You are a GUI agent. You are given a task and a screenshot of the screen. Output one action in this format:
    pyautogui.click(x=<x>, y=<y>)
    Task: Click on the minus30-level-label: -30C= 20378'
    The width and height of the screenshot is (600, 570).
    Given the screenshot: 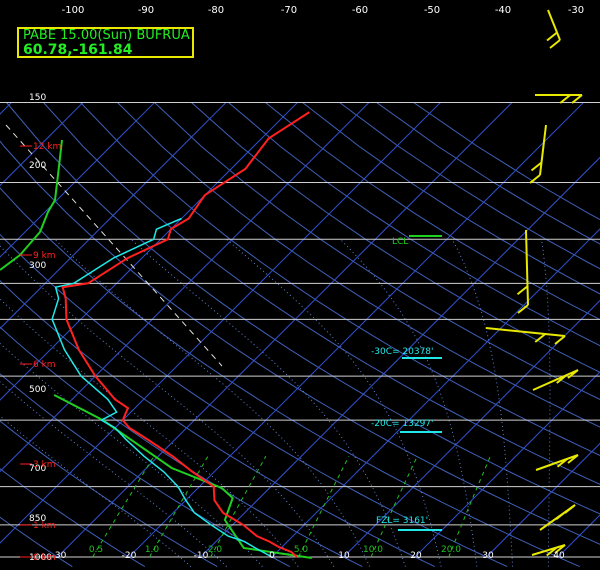 What is the action you would take?
    pyautogui.click(x=402, y=352)
    